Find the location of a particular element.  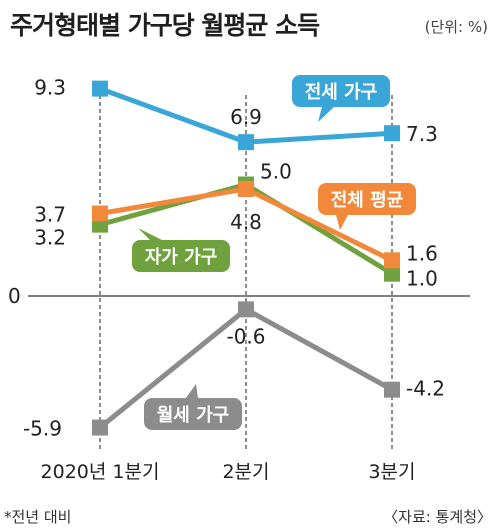

unit-label: (단위: %) is located at coordinates (456, 27).